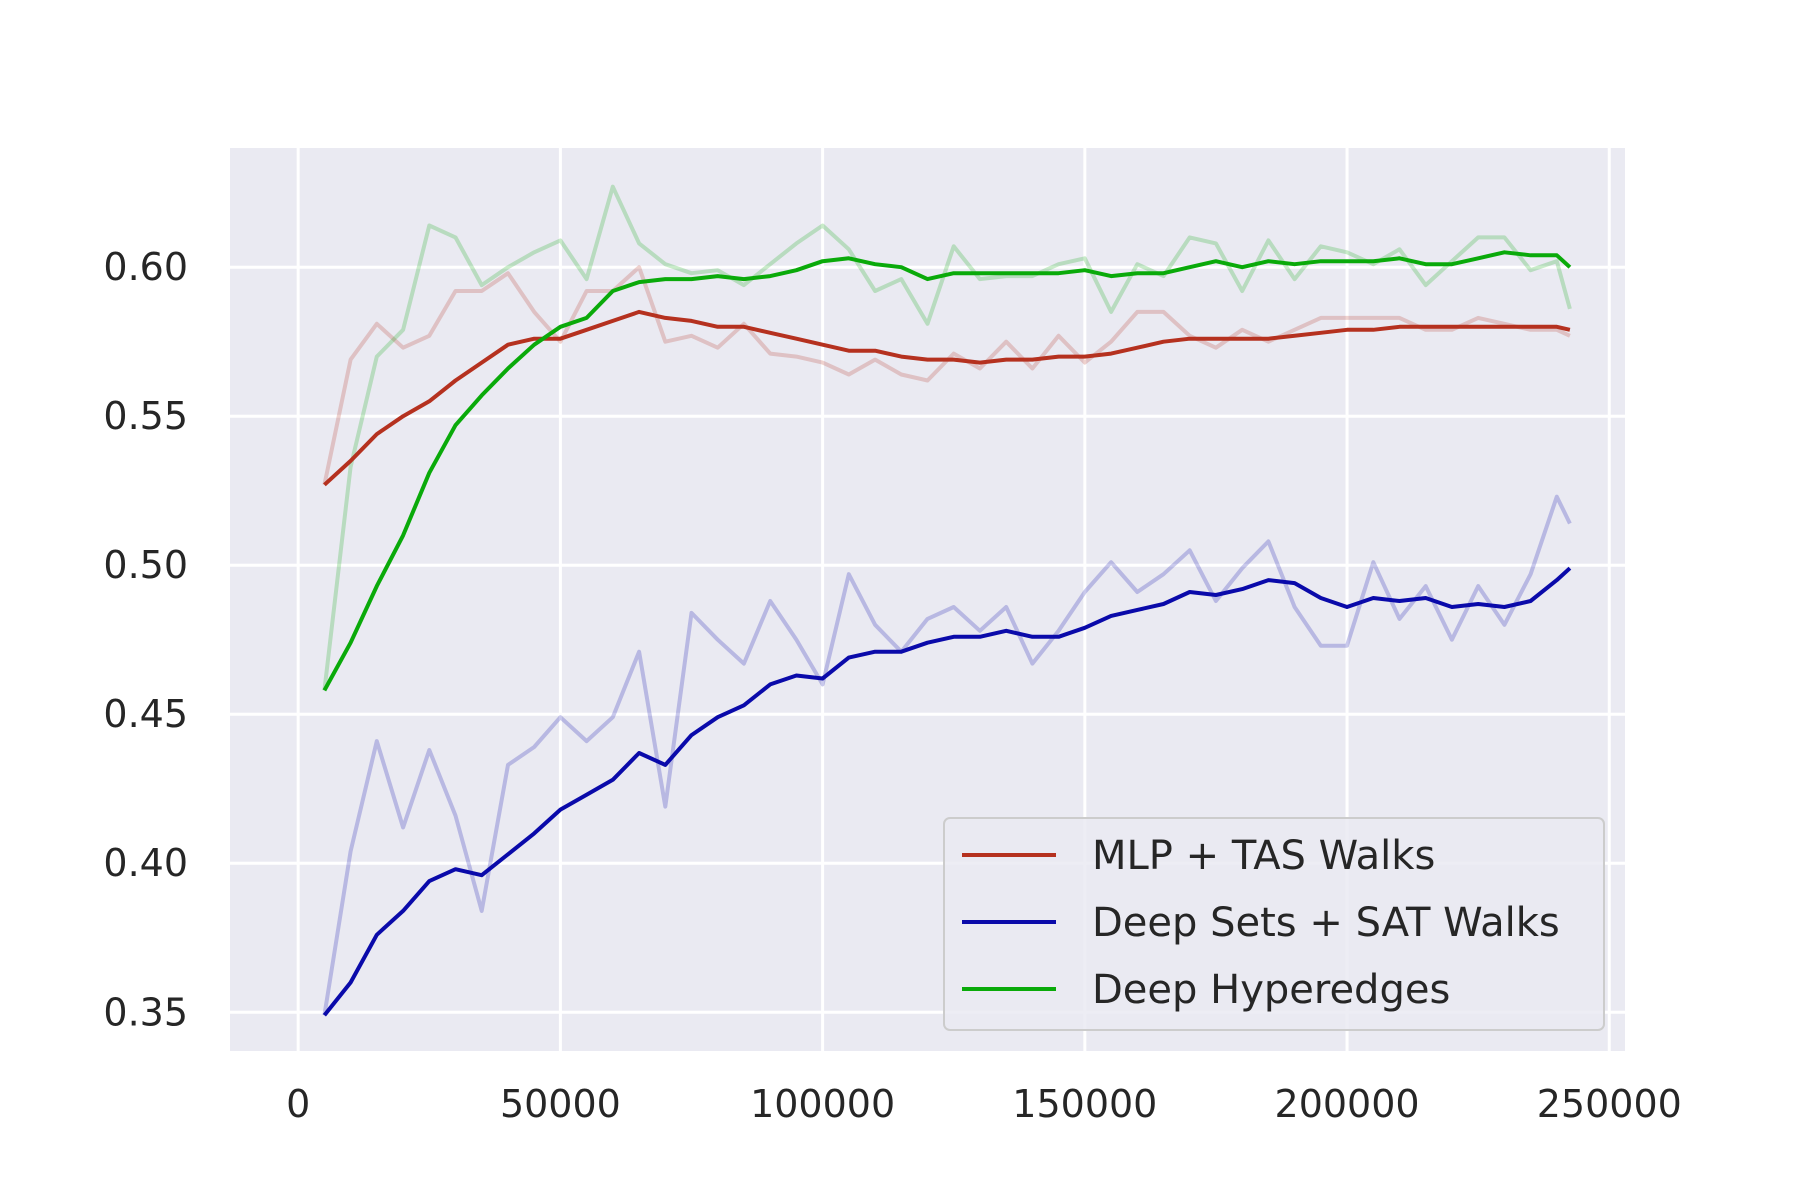  I want to click on y-axis-ticks: 0.35 0.40 0.45 0.50 0.55 0.60, so click(145, 639).